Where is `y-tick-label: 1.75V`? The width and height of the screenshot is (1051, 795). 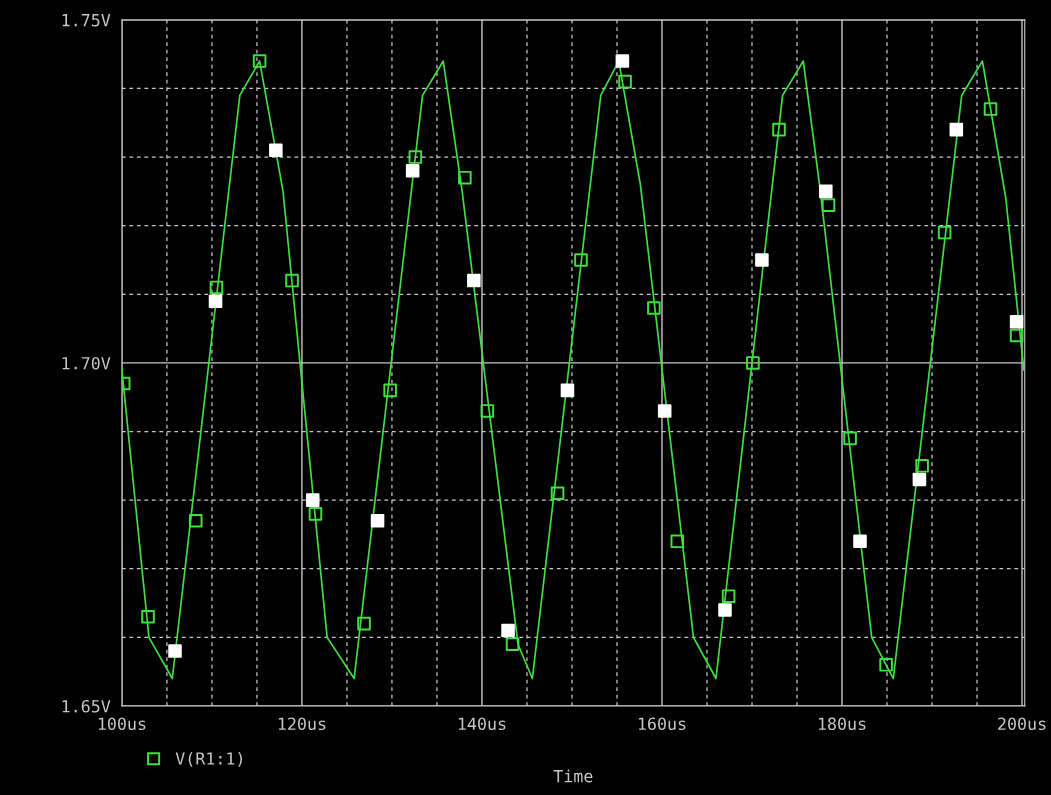 y-tick-label: 1.75V is located at coordinates (86, 20).